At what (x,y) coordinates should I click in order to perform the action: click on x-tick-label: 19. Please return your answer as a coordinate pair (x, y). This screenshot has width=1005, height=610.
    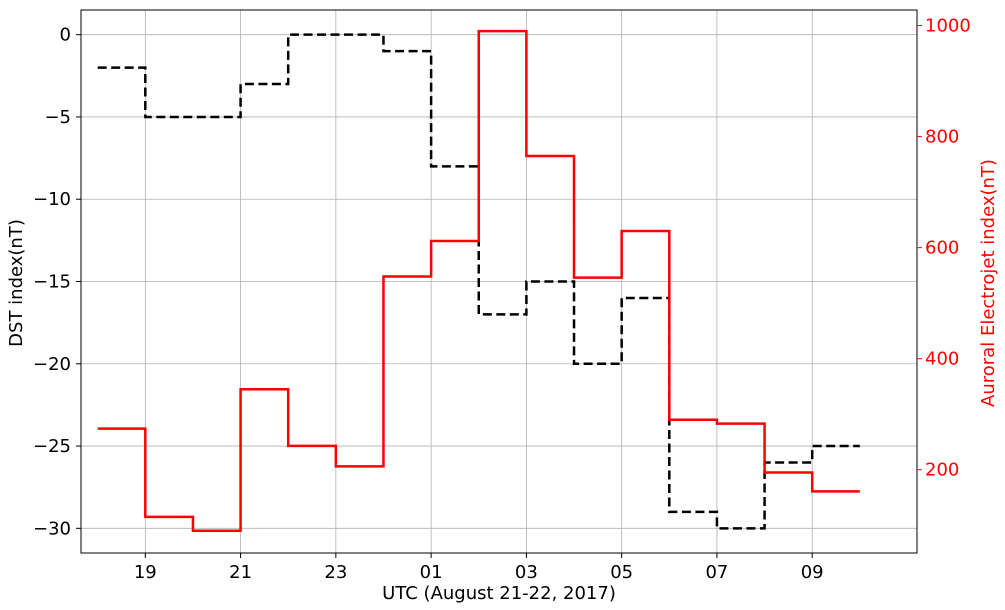
    Looking at the image, I should click on (145, 572).